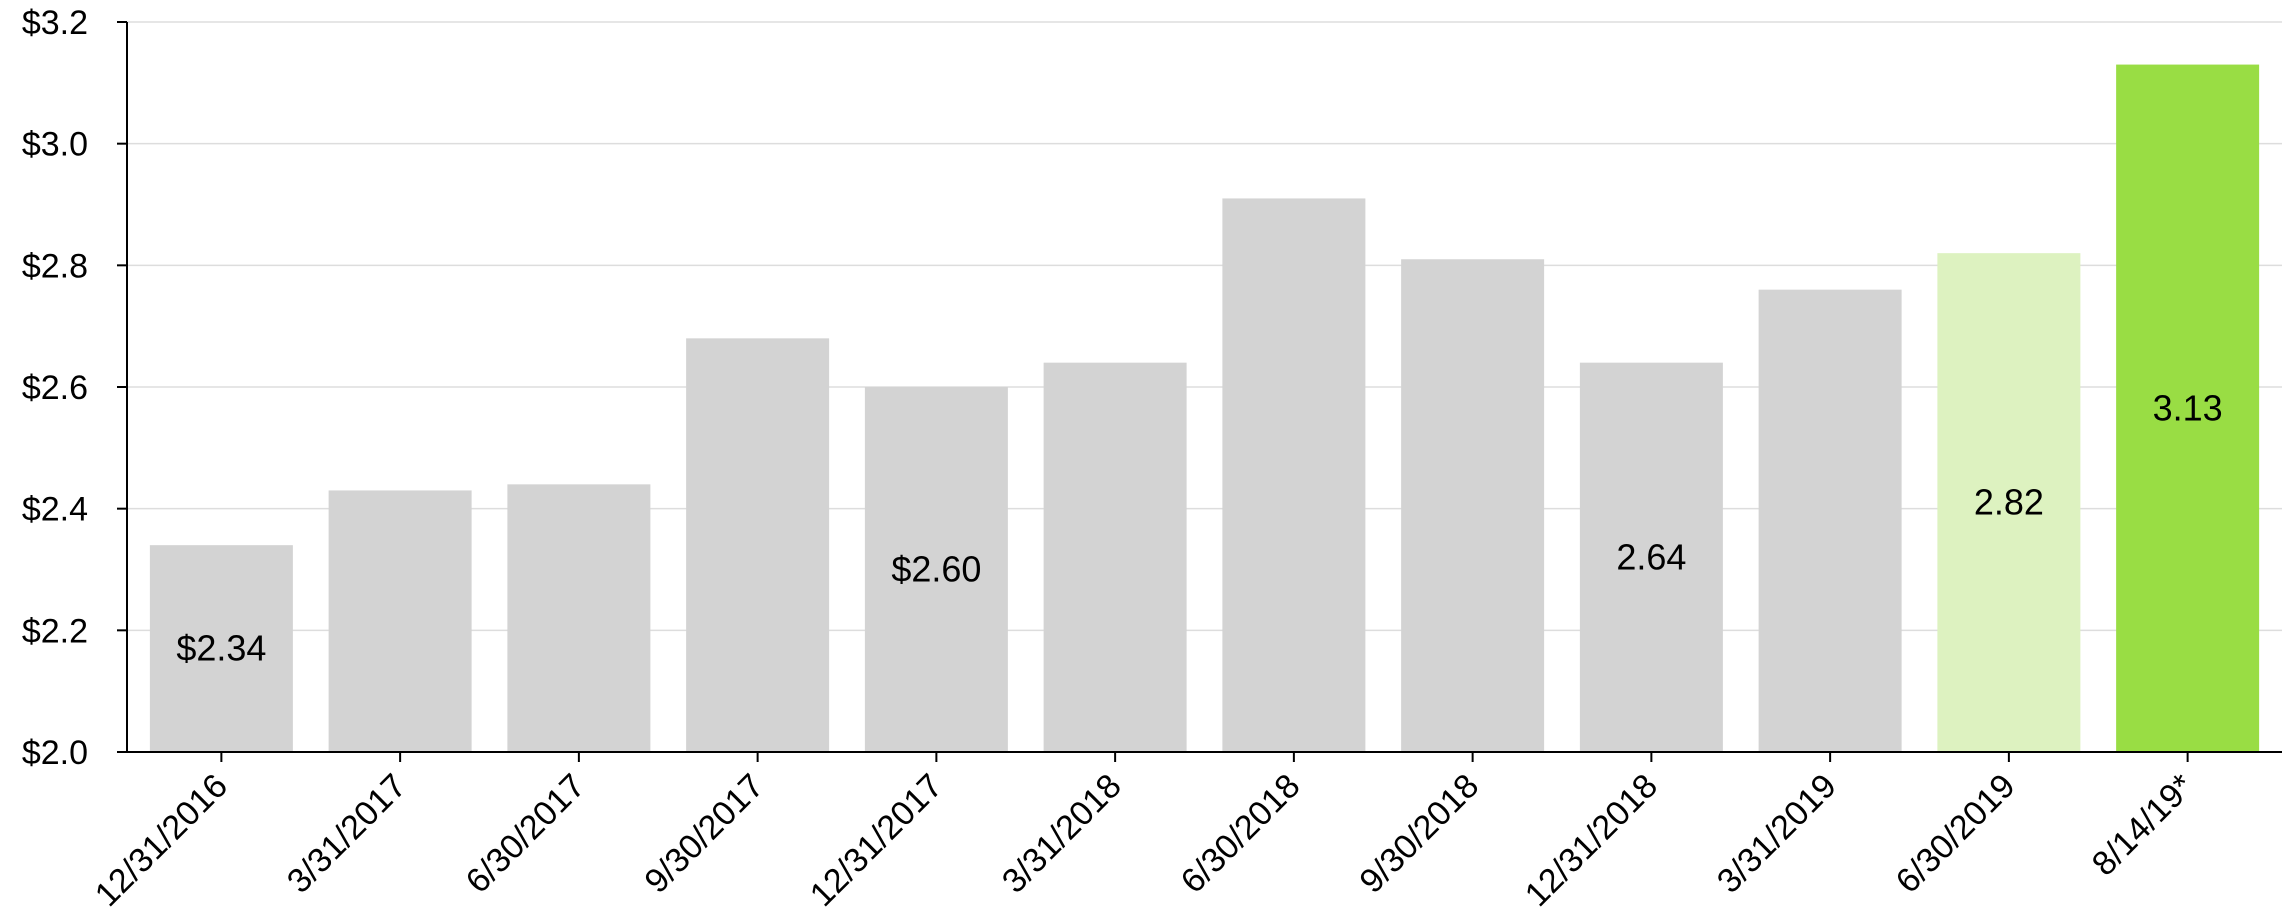 This screenshot has height=920, width=2290. I want to click on data-label: $2.34, so click(221, 648).